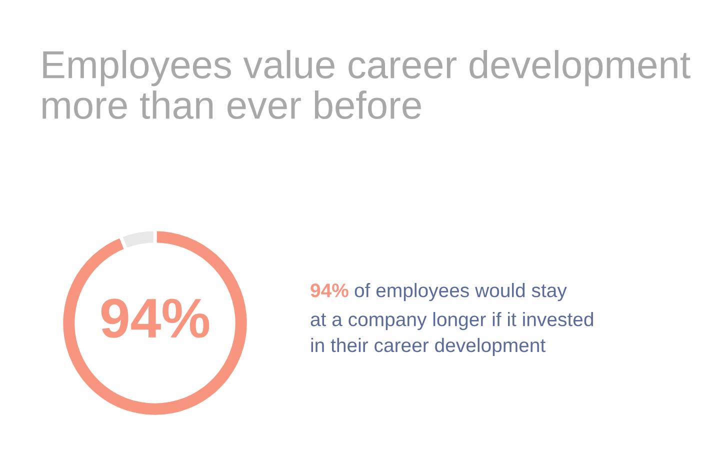  I want to click on text: 94% of employees would stay at a company longer if it invested in their career development, so click(452, 319).